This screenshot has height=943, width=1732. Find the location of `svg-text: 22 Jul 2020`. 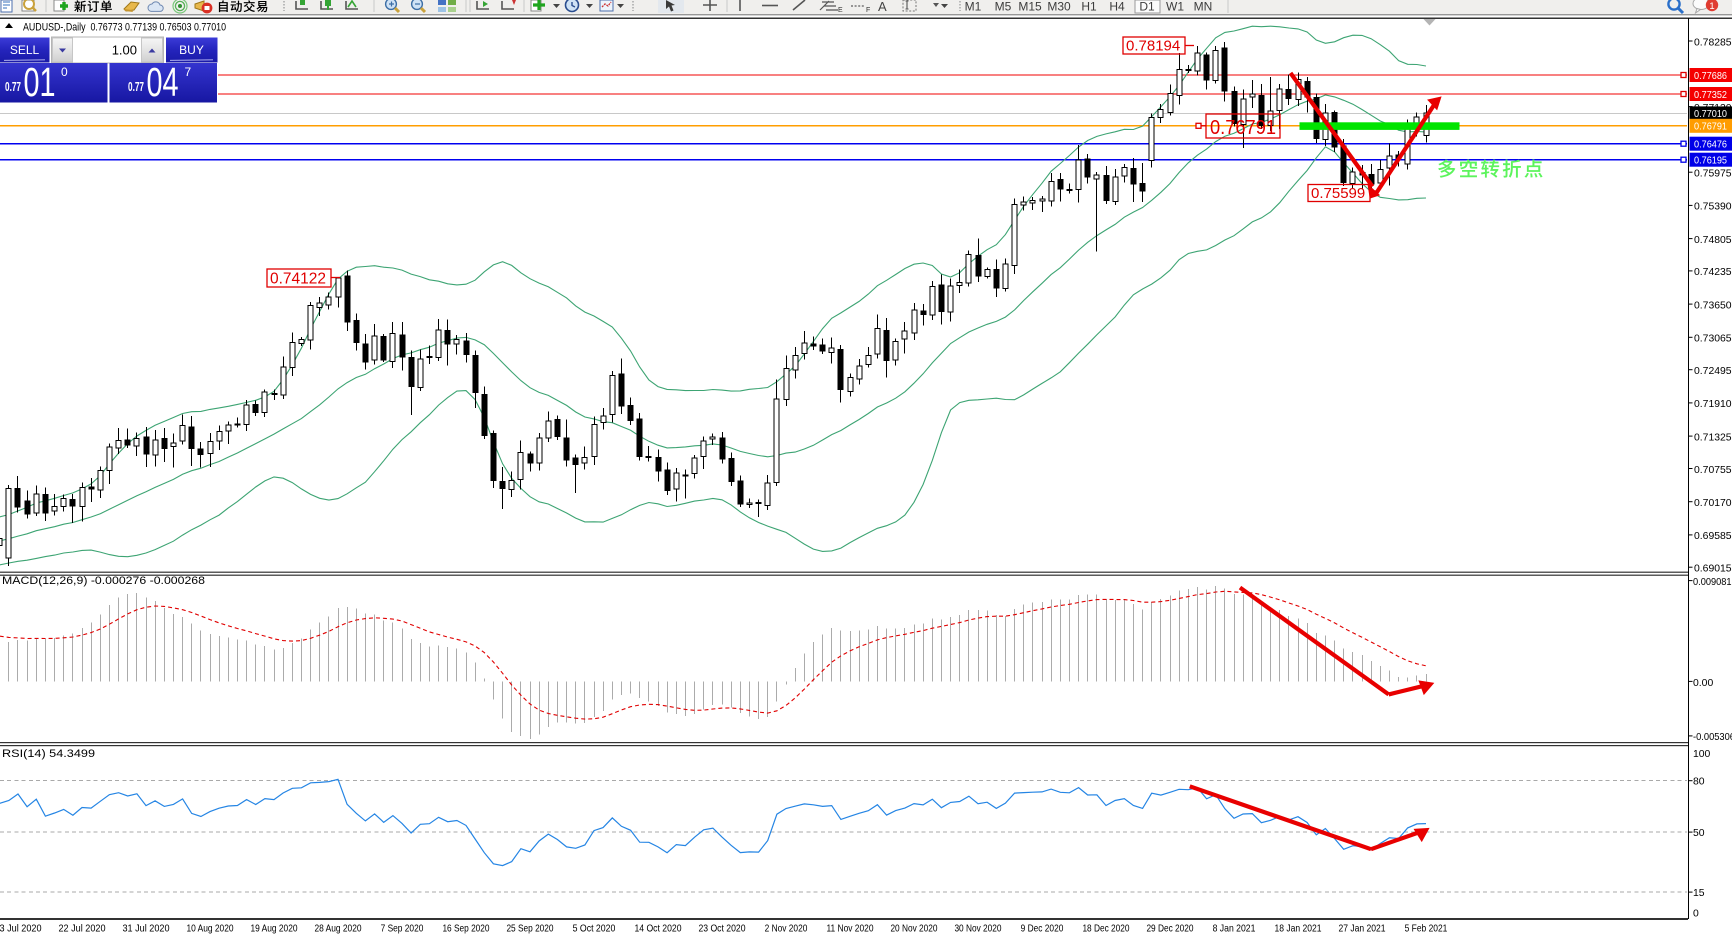

svg-text: 22 Jul 2020 is located at coordinates (81, 929).